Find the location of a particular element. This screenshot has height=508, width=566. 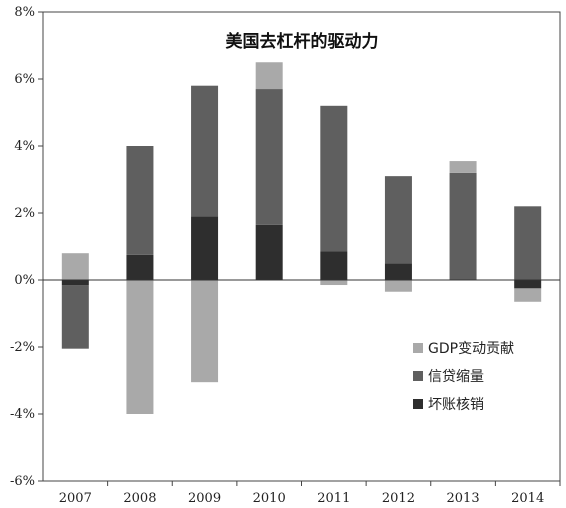

x-tick-label: 2008 is located at coordinates (139, 498).